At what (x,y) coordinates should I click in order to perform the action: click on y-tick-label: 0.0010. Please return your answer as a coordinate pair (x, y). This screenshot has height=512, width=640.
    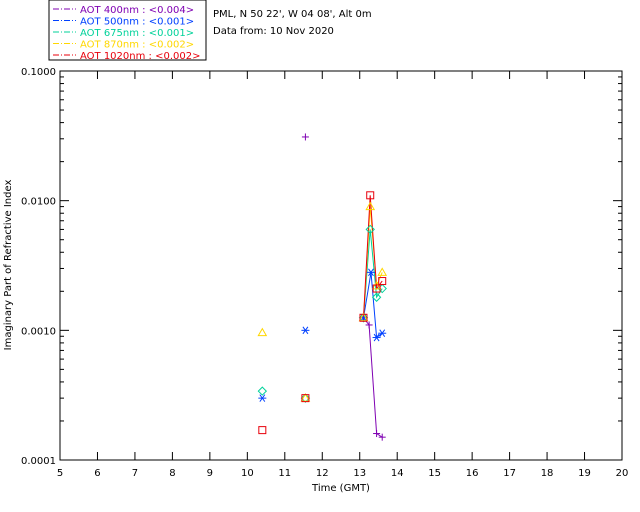
    Looking at the image, I should click on (38, 331).